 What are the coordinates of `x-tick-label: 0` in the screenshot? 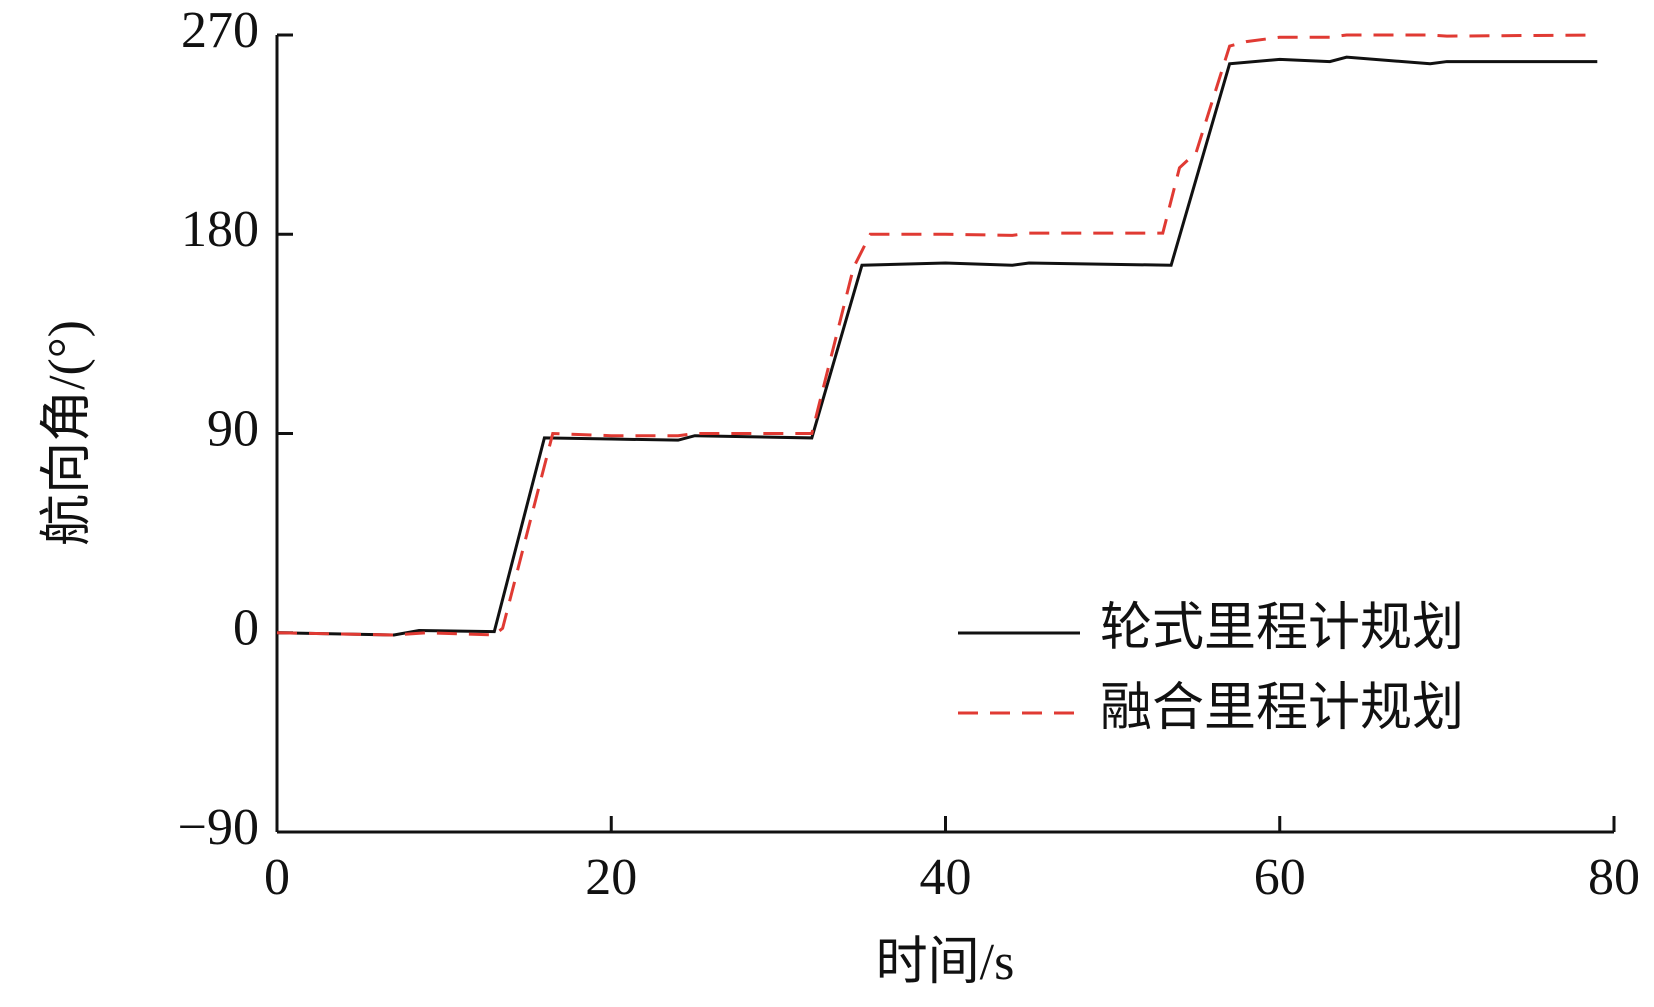 It's located at (277, 877).